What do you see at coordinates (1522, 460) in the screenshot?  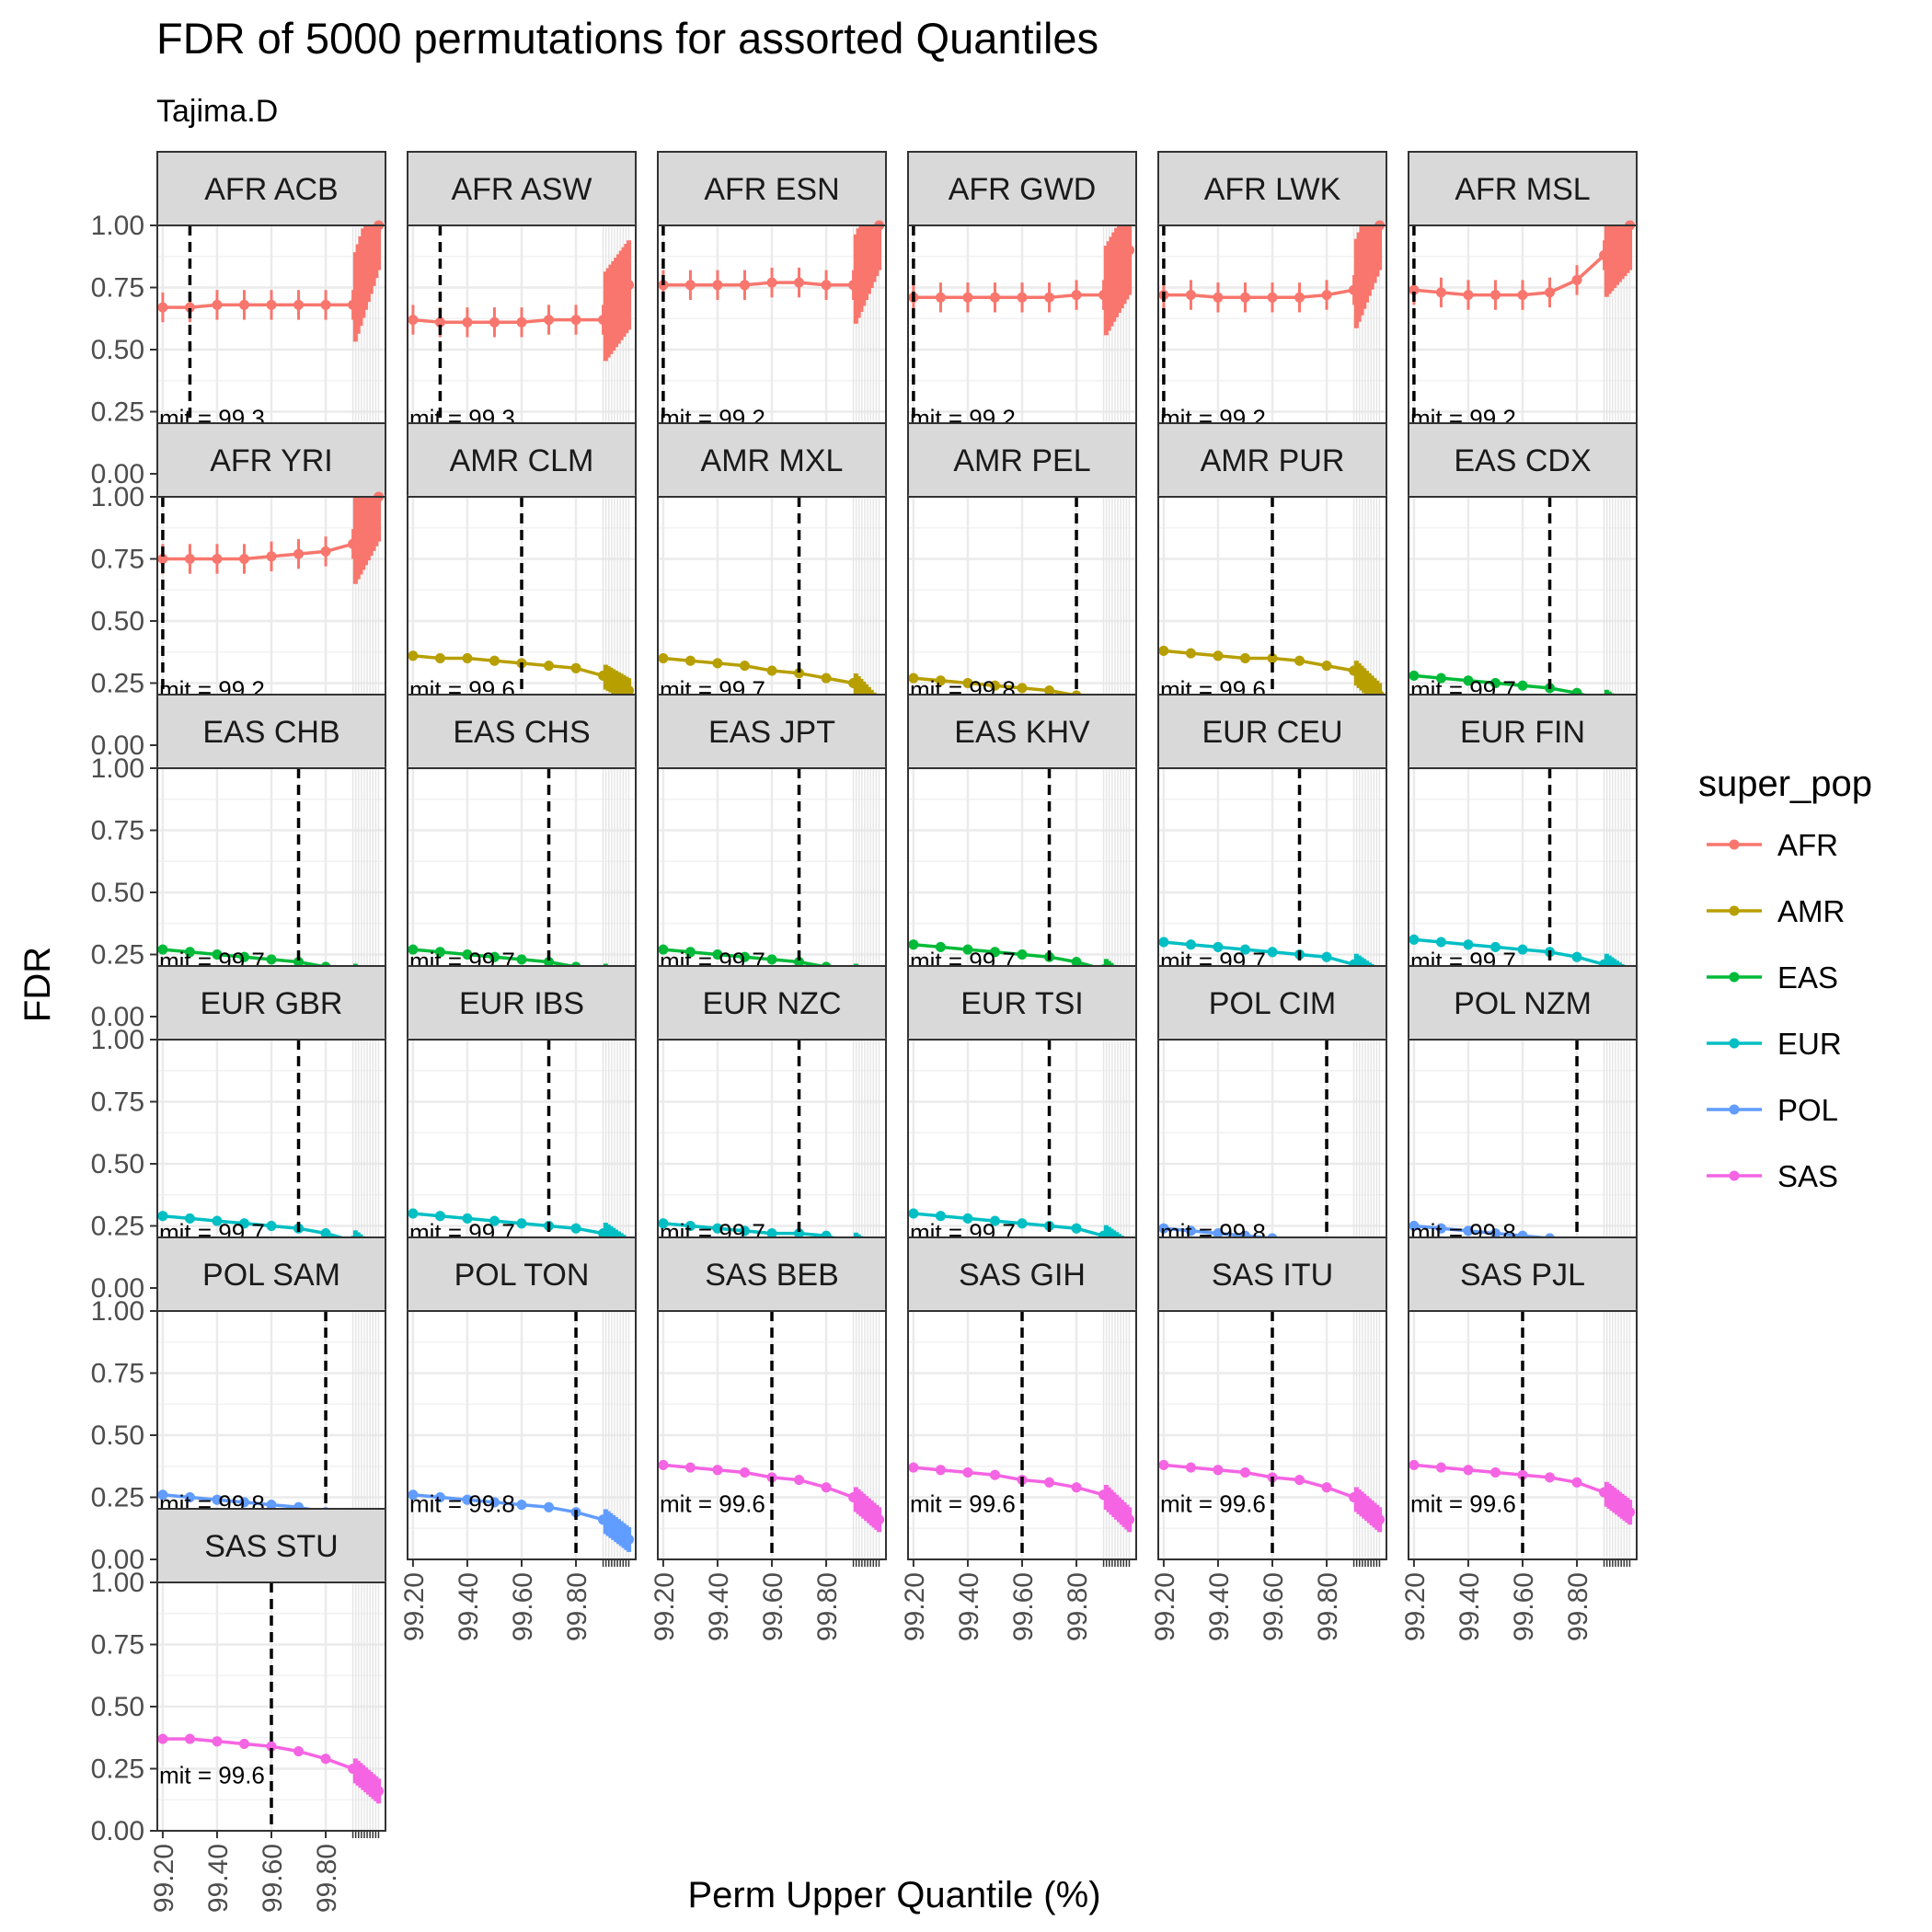 I see `facet-strip-label: EAS CDX` at bounding box center [1522, 460].